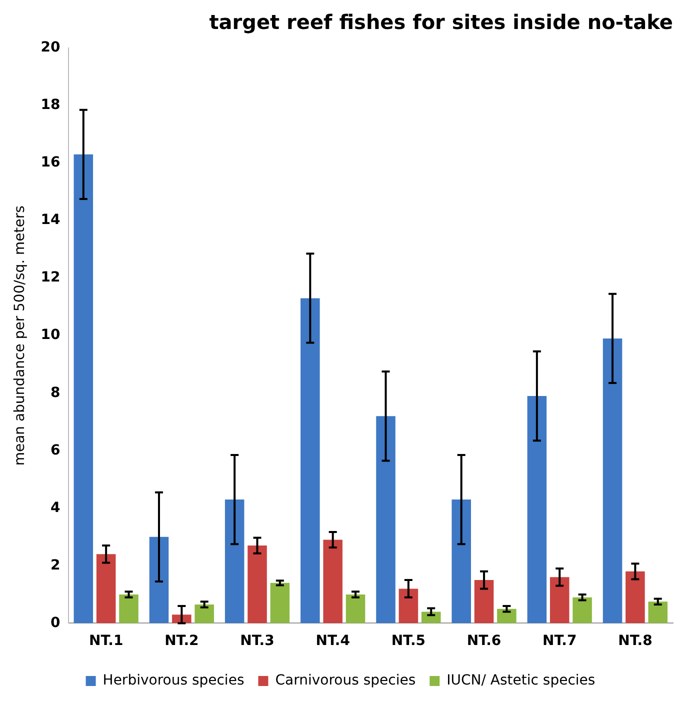  Describe the element at coordinates (181, 641) in the screenshot. I see `x-tick-label: NT.2` at that location.